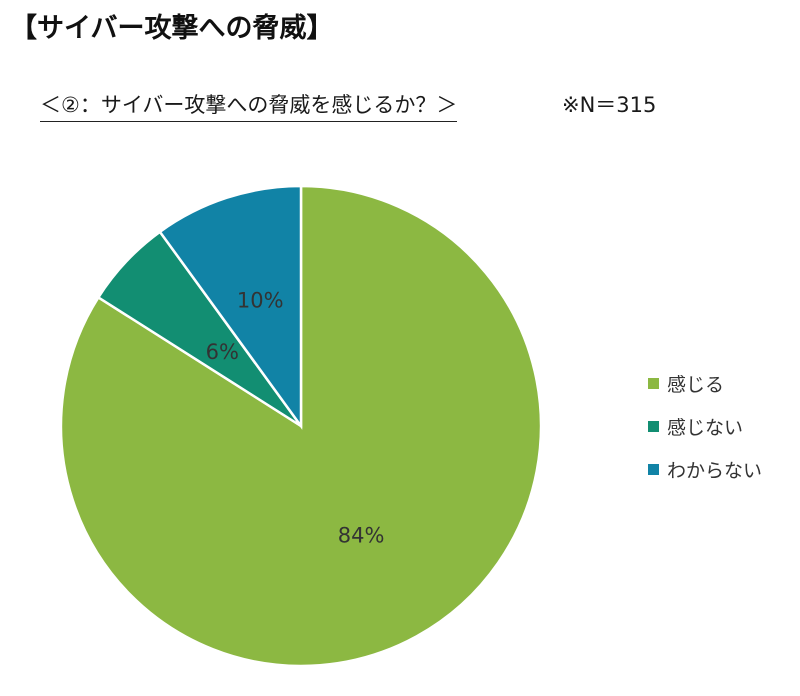 The image size is (800, 696). I want to click on chart-legend: 感じる感じないわからない, so click(705, 426).